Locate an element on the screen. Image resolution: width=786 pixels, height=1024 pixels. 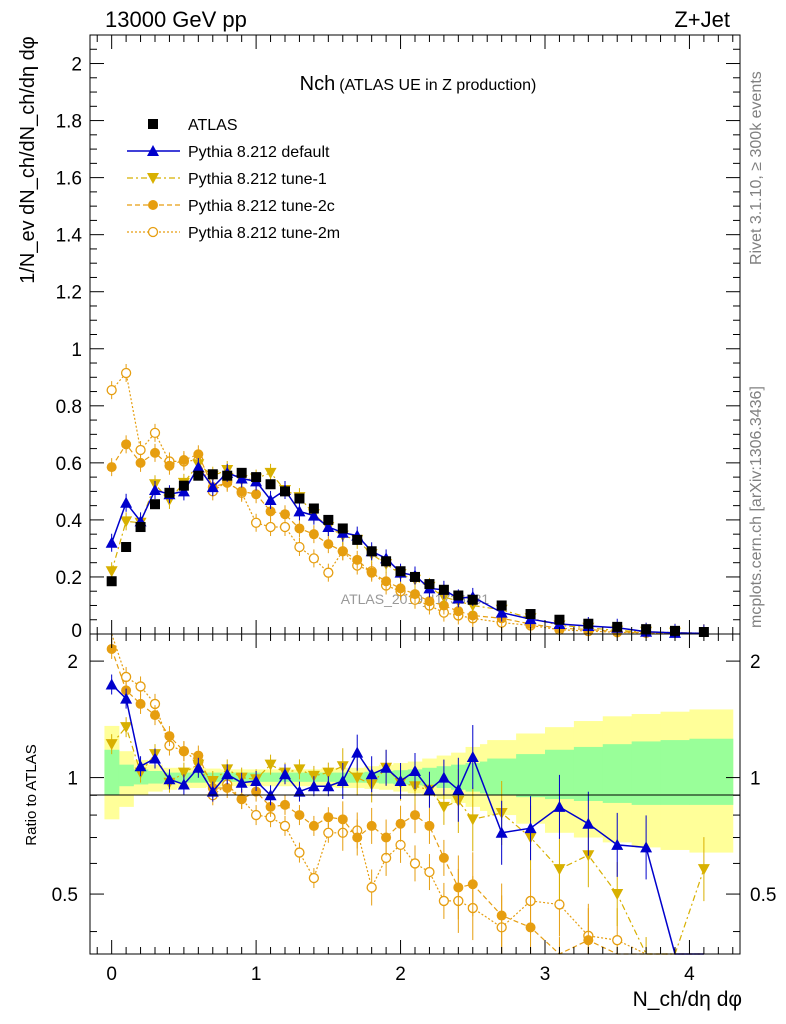
y-tick-label-ratio-right: 2 is located at coordinates (755, 662).